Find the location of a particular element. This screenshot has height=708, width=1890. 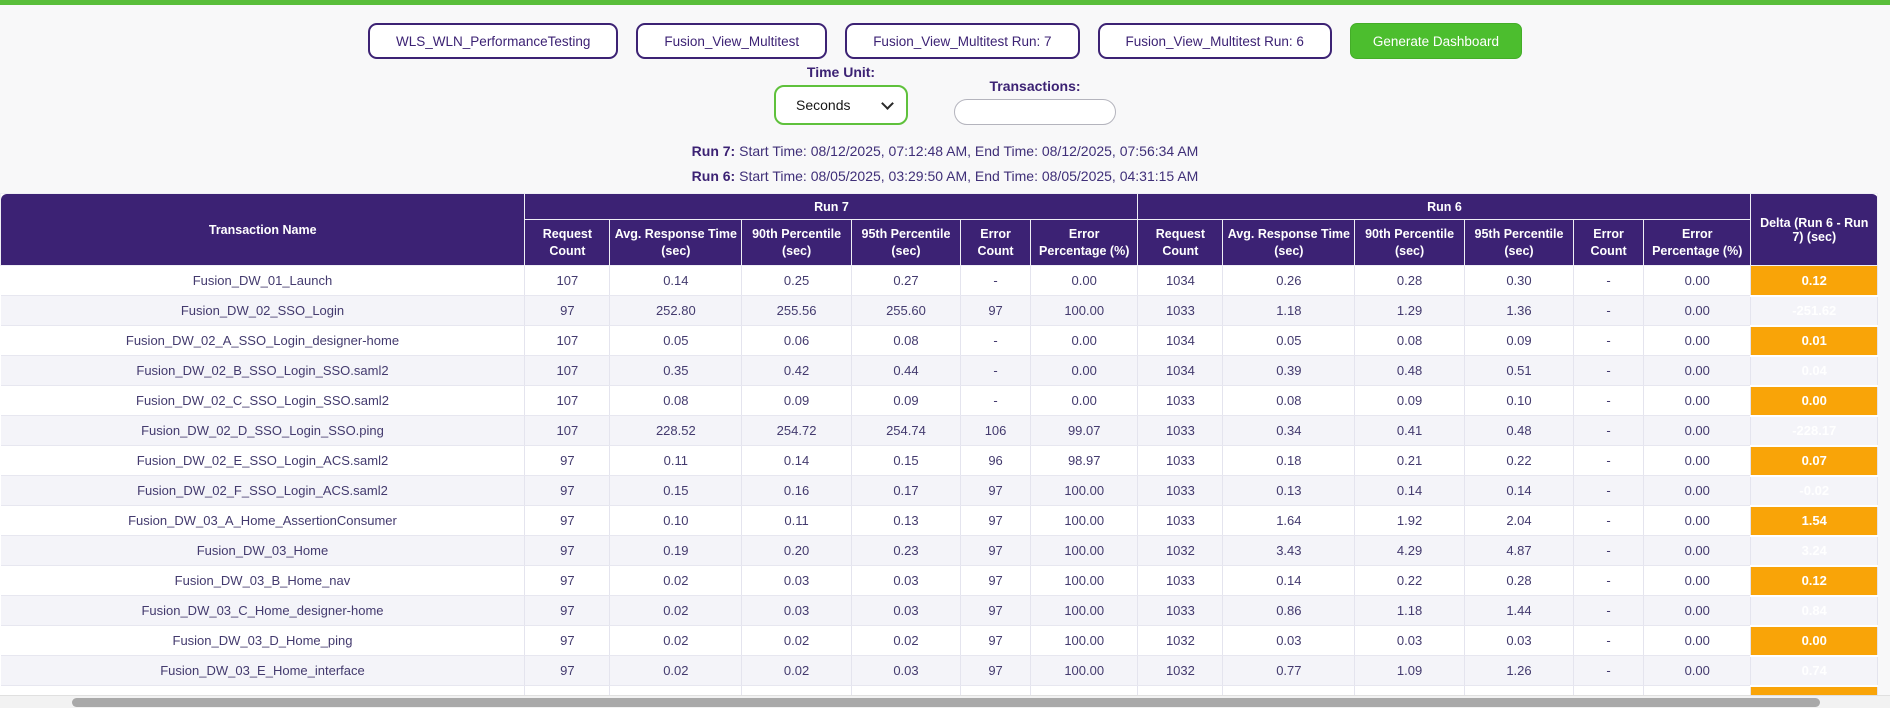

metric-cell: 0.20 is located at coordinates (796, 550).